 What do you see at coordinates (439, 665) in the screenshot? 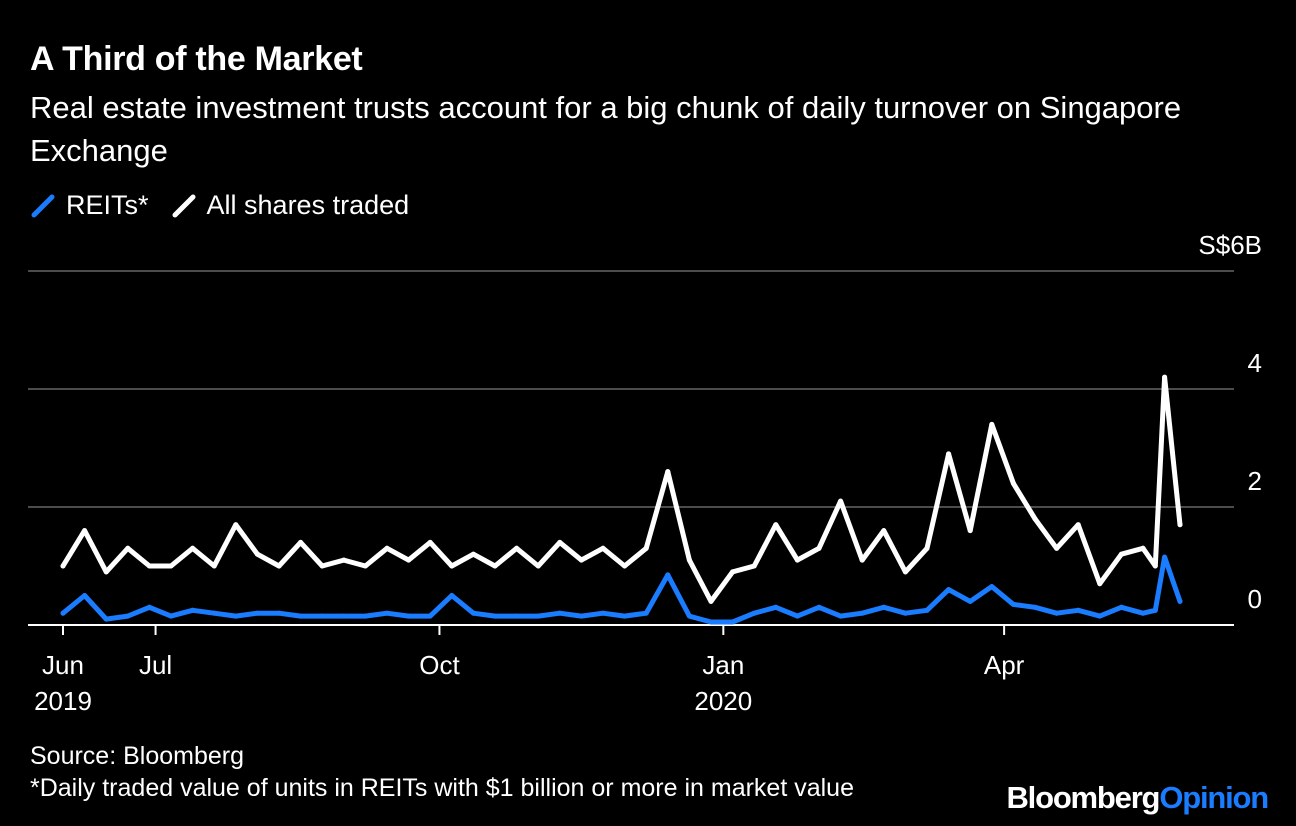
I see `x-tick-label-2: Oct` at bounding box center [439, 665].